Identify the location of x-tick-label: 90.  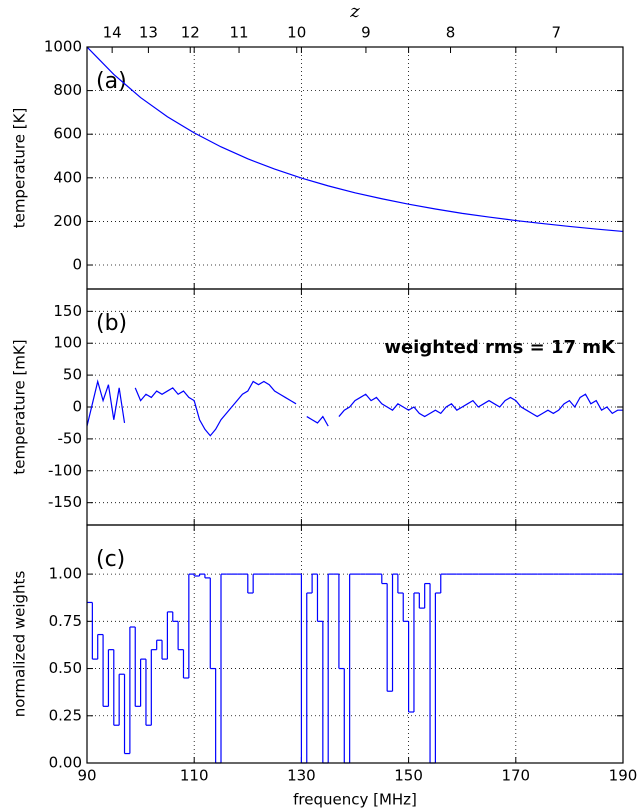
(86, 776).